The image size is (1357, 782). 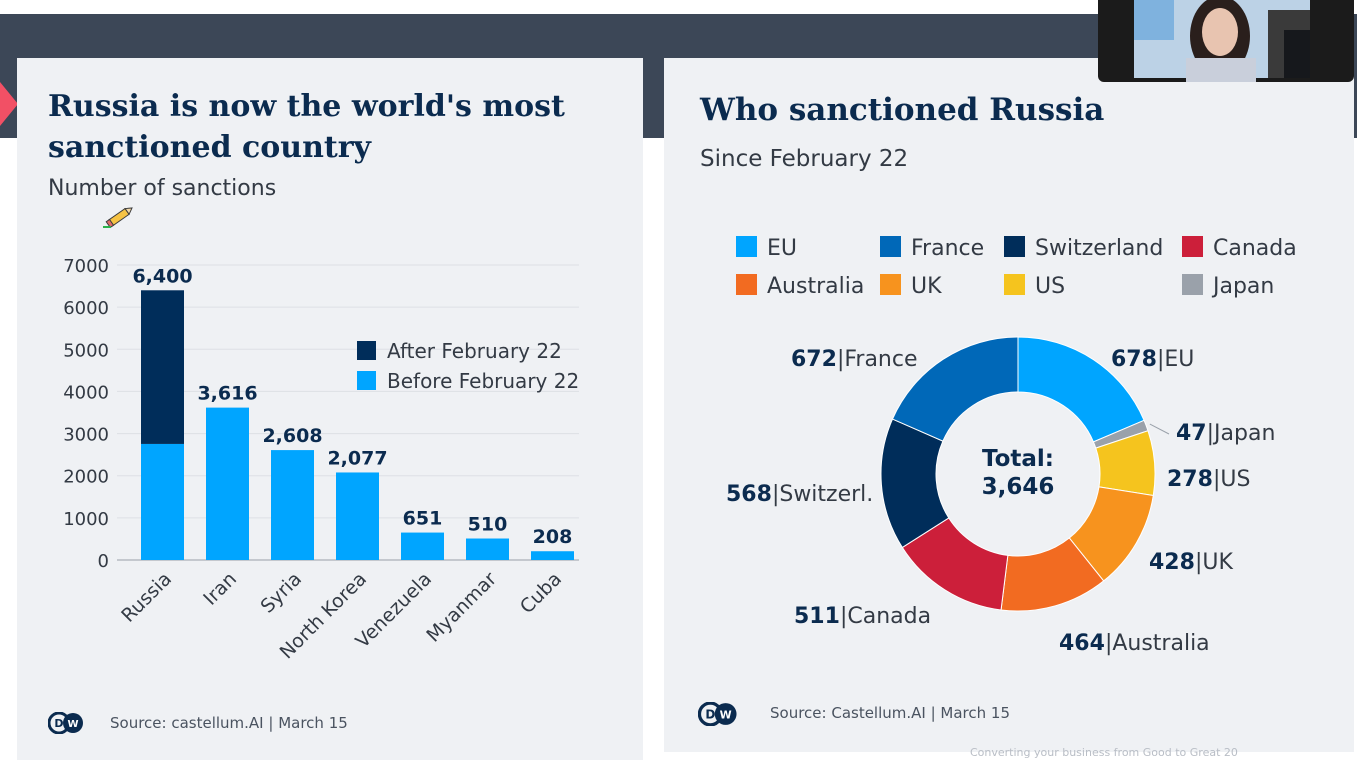 What do you see at coordinates (357, 458) in the screenshot?
I see `bar-value-label: 2,077` at bounding box center [357, 458].